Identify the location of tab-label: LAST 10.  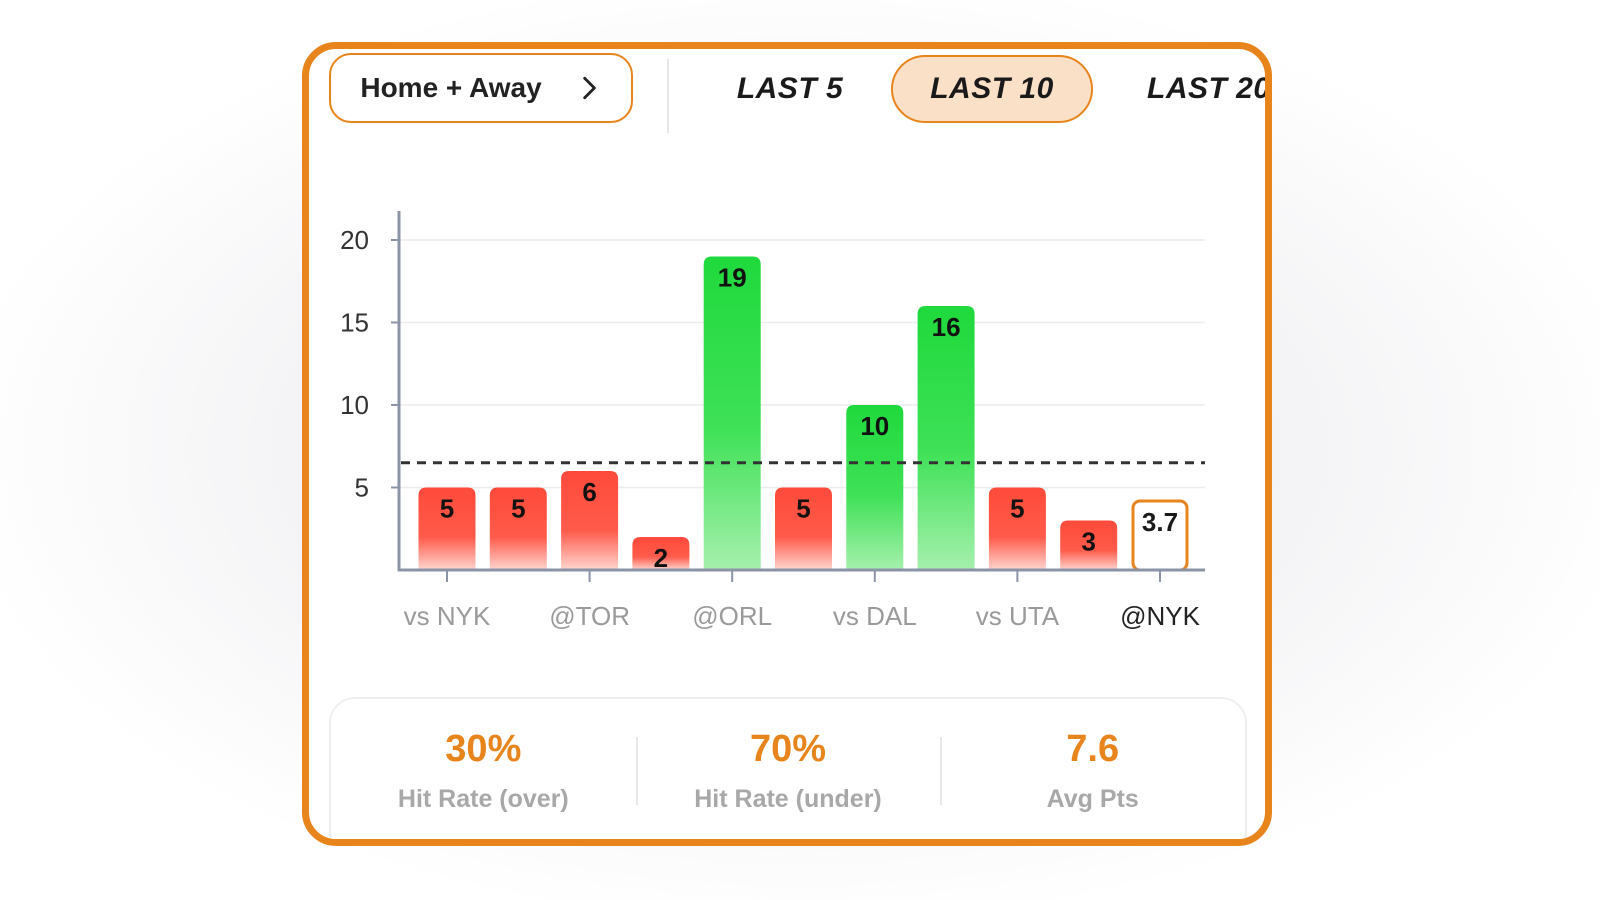
(992, 88).